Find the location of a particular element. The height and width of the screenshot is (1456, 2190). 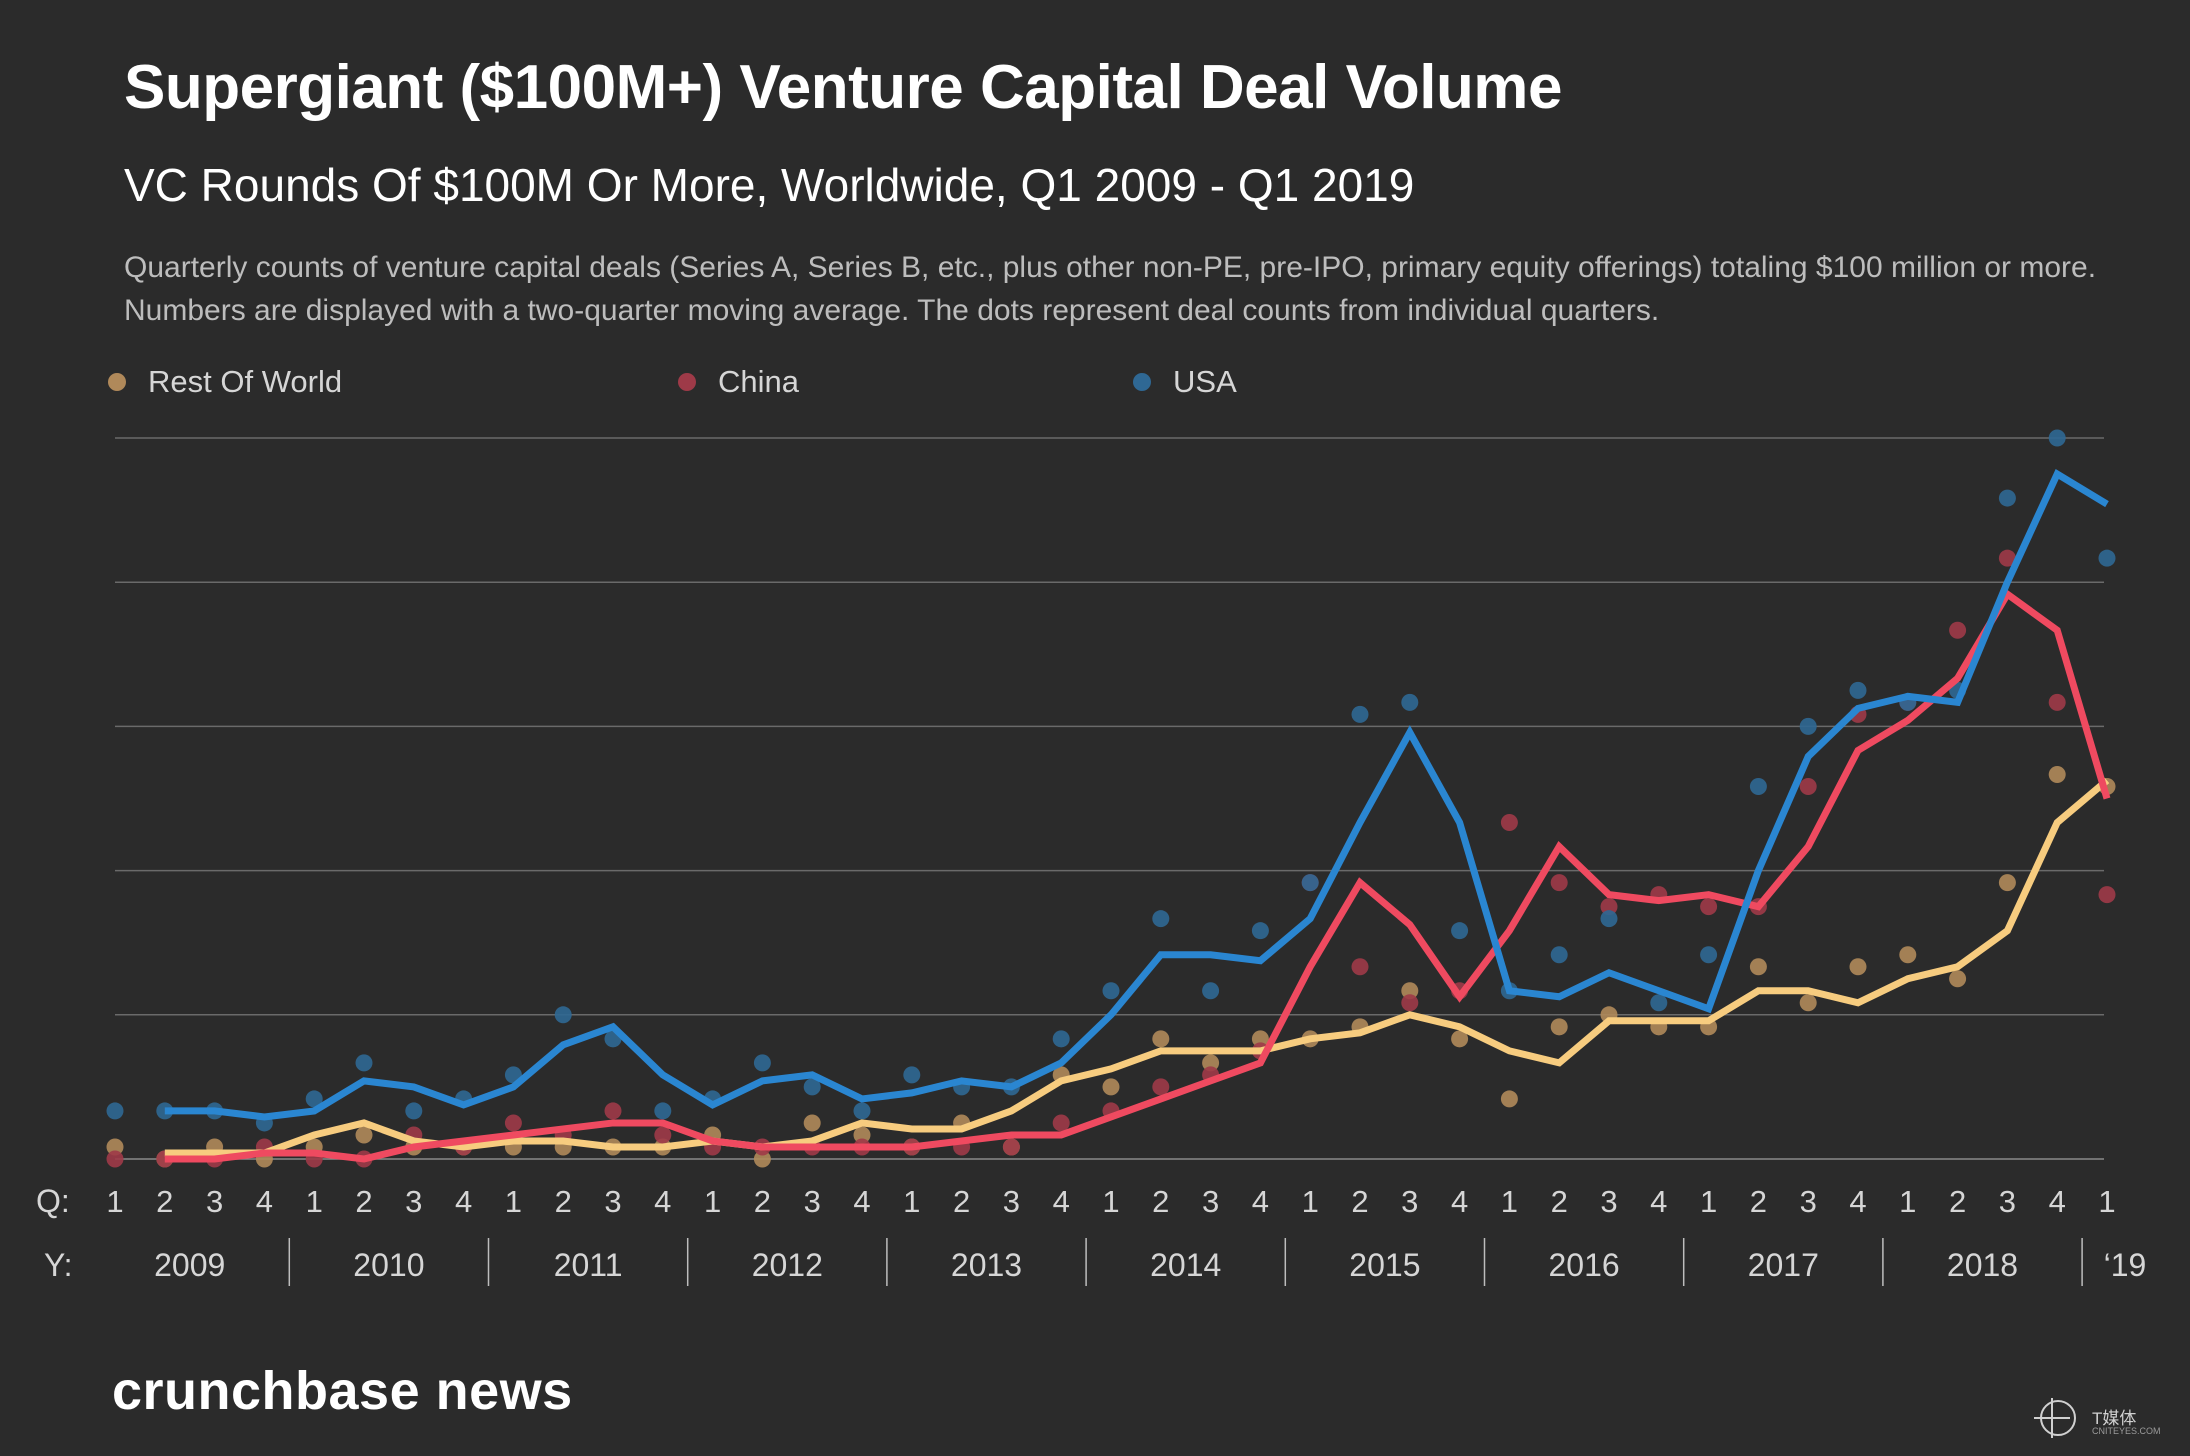

year-tick-label: 2010 is located at coordinates (388, 1265).